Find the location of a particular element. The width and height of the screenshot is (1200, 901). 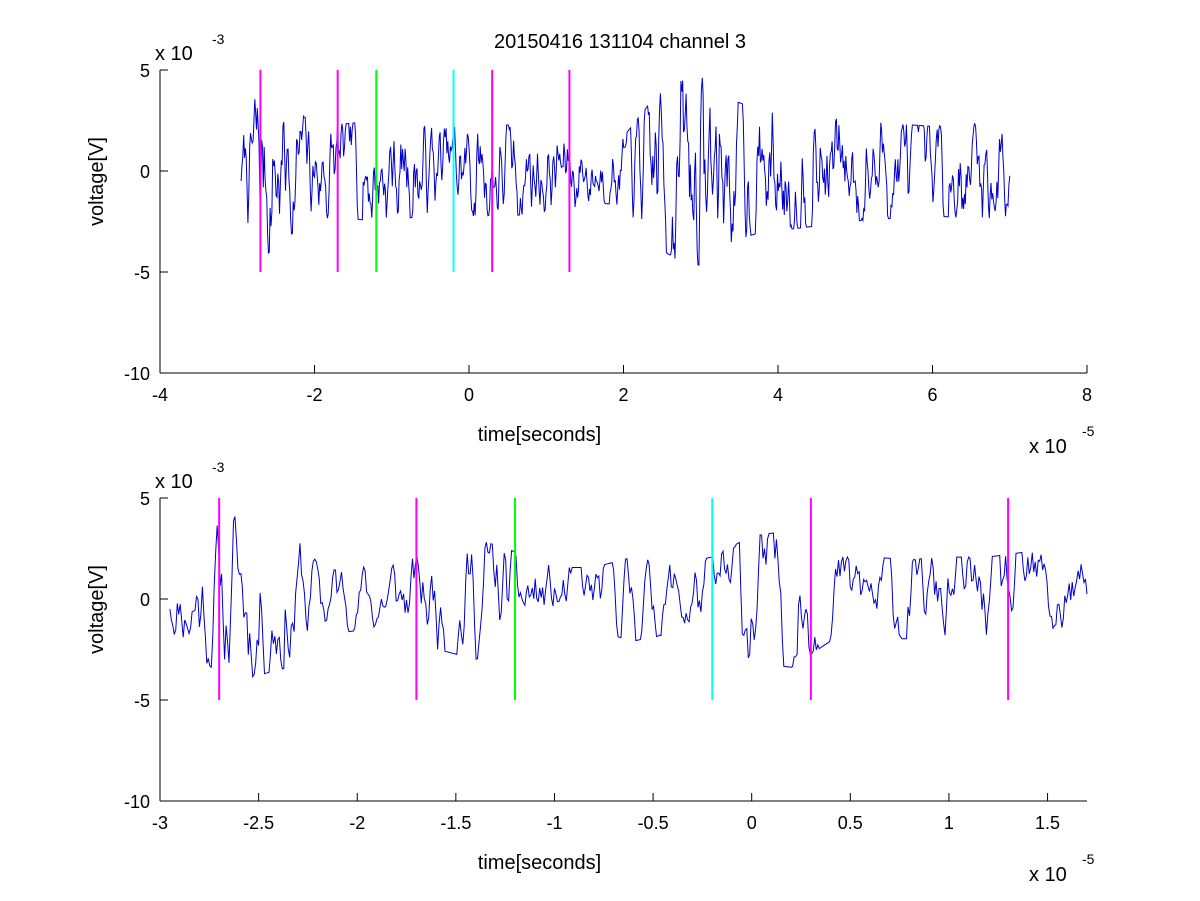

top-x-tick-label: 2 is located at coordinates (623, 395).